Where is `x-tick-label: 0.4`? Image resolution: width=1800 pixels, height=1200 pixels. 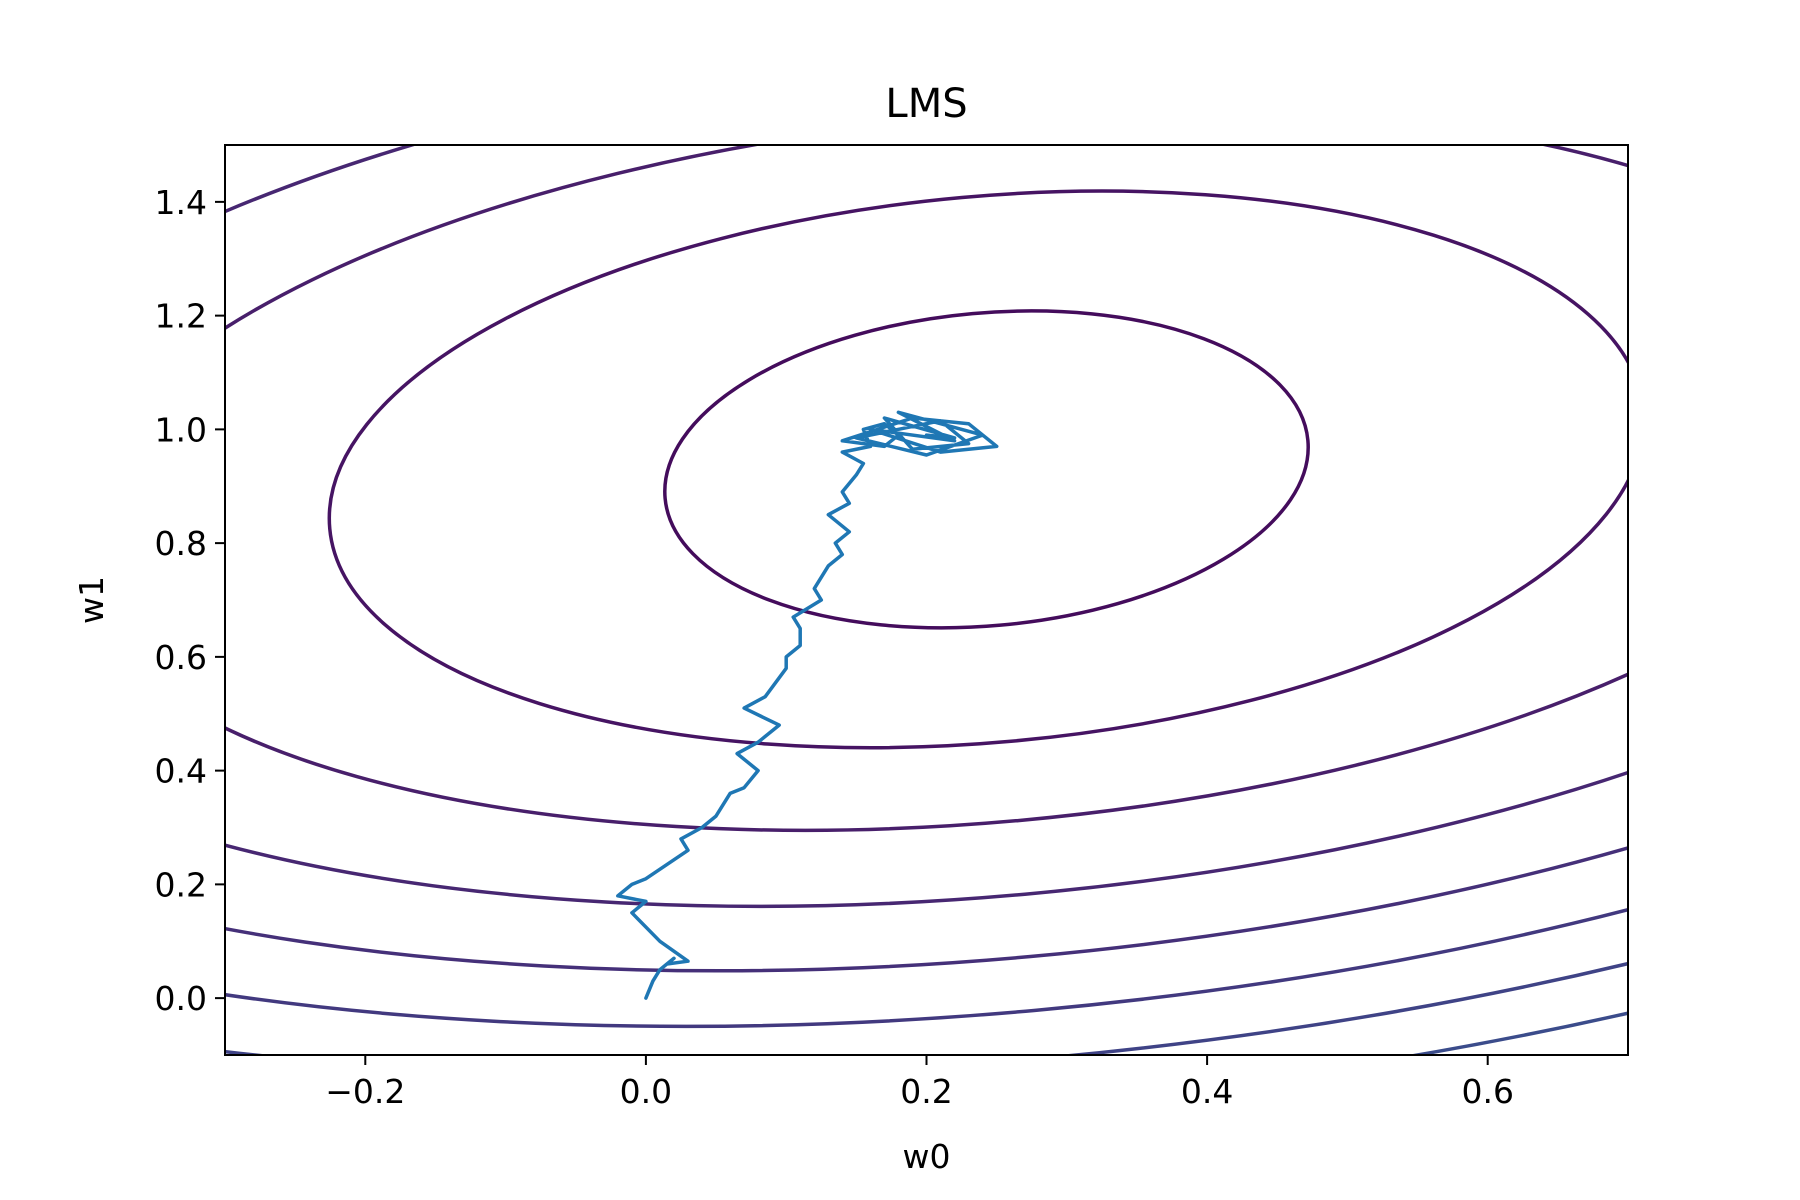 x-tick-label: 0.4 is located at coordinates (1207, 1091).